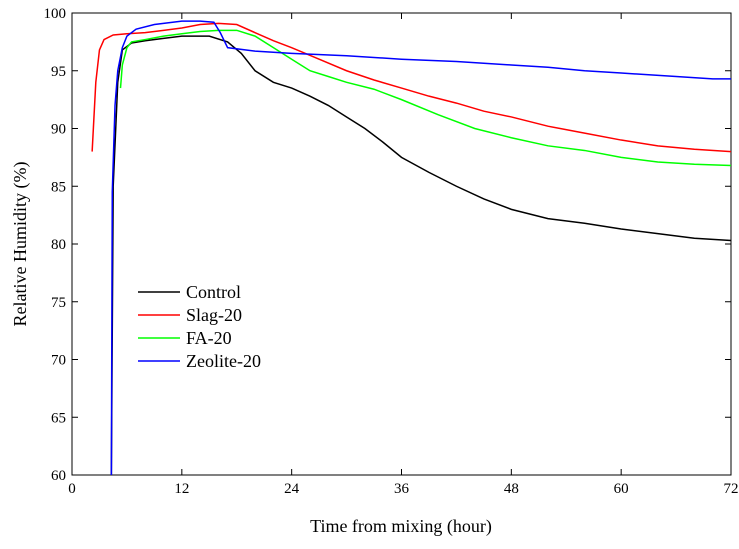 This screenshot has width=739, height=549. What do you see at coordinates (20, 244) in the screenshot?
I see `y-axis-title: Relative Humidity (%)` at bounding box center [20, 244].